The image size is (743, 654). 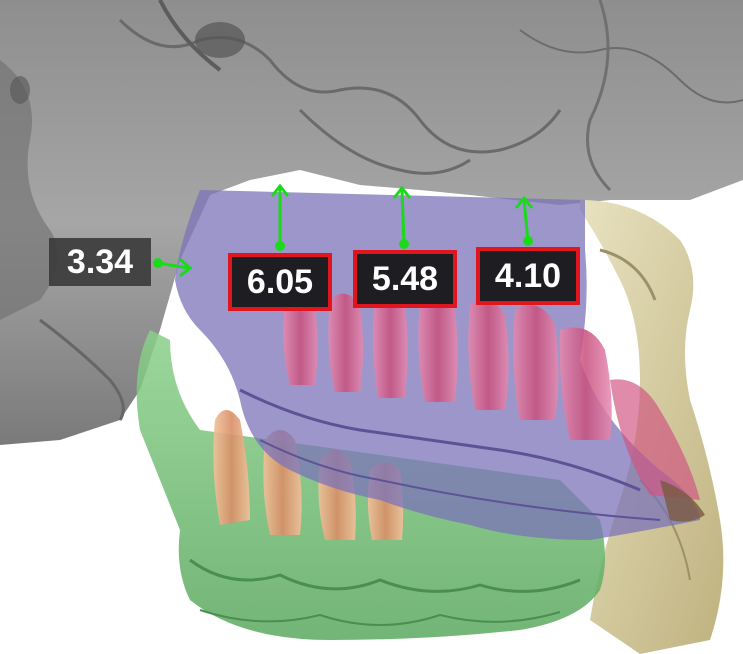 What do you see at coordinates (528, 276) in the screenshot?
I see `measurement-label-4-10: 4.10` at bounding box center [528, 276].